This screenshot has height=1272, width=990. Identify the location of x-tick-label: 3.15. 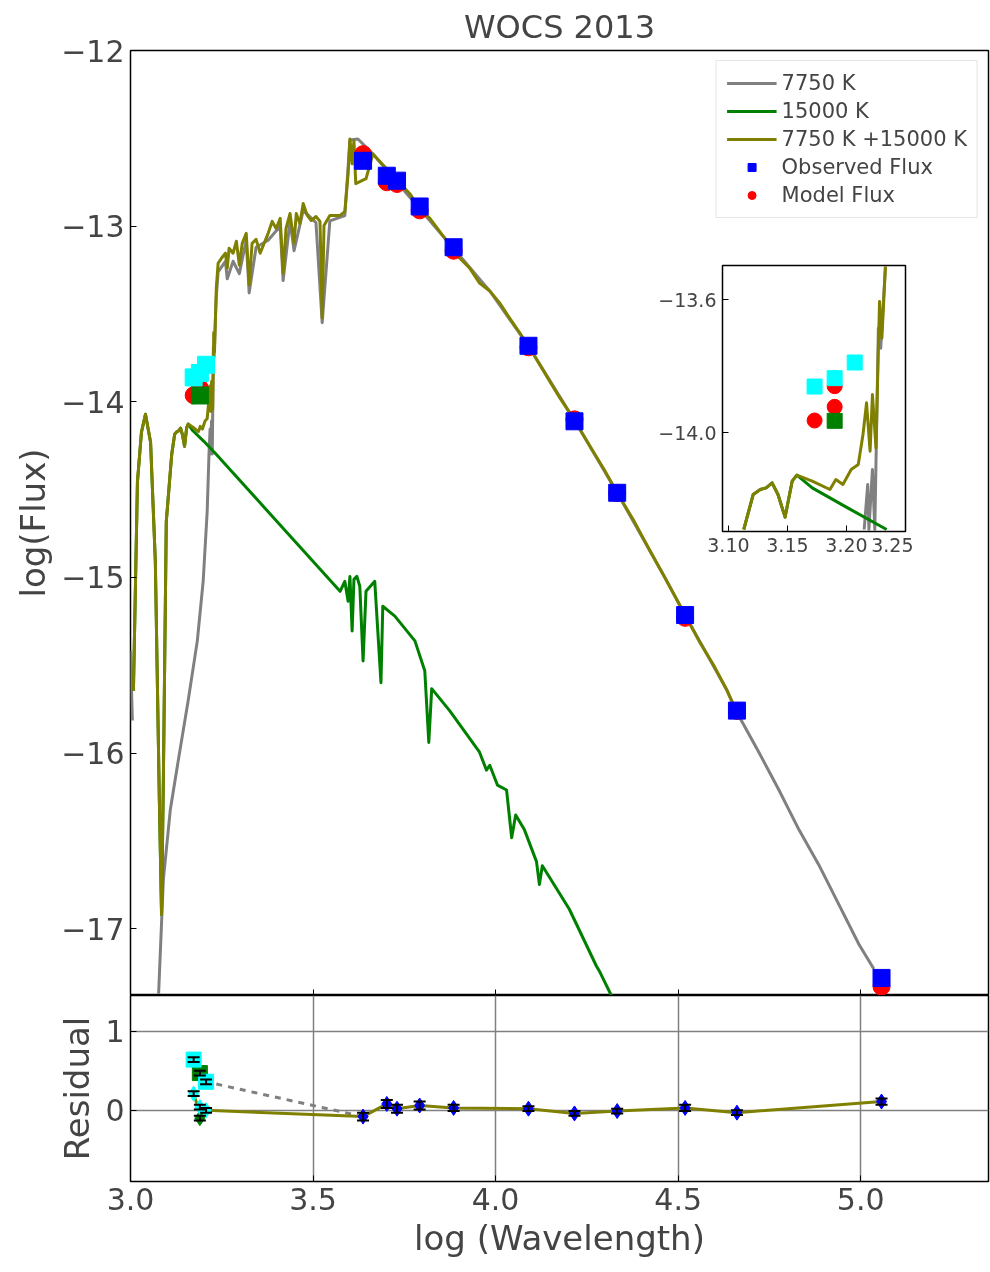
(787, 544).